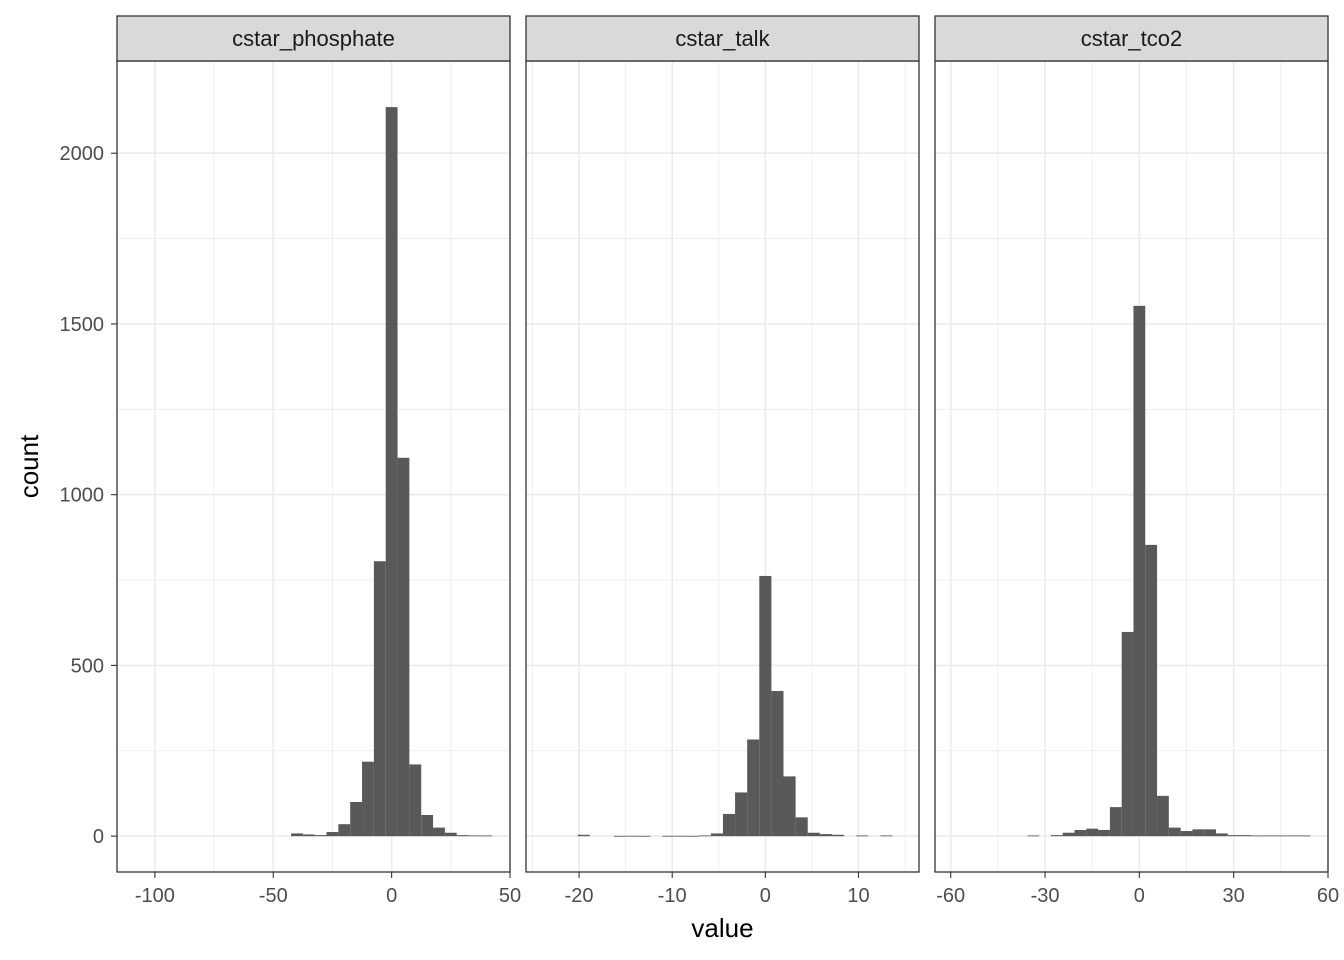 This screenshot has width=1344, height=960. What do you see at coordinates (82, 325) in the screenshot?
I see `y-tick-label: 1500` at bounding box center [82, 325].